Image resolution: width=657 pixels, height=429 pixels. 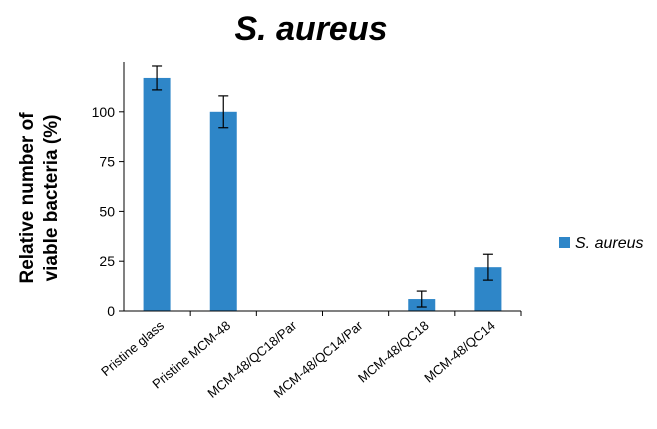 What do you see at coordinates (609, 243) in the screenshot?
I see `legend-label: S. aureus` at bounding box center [609, 243].